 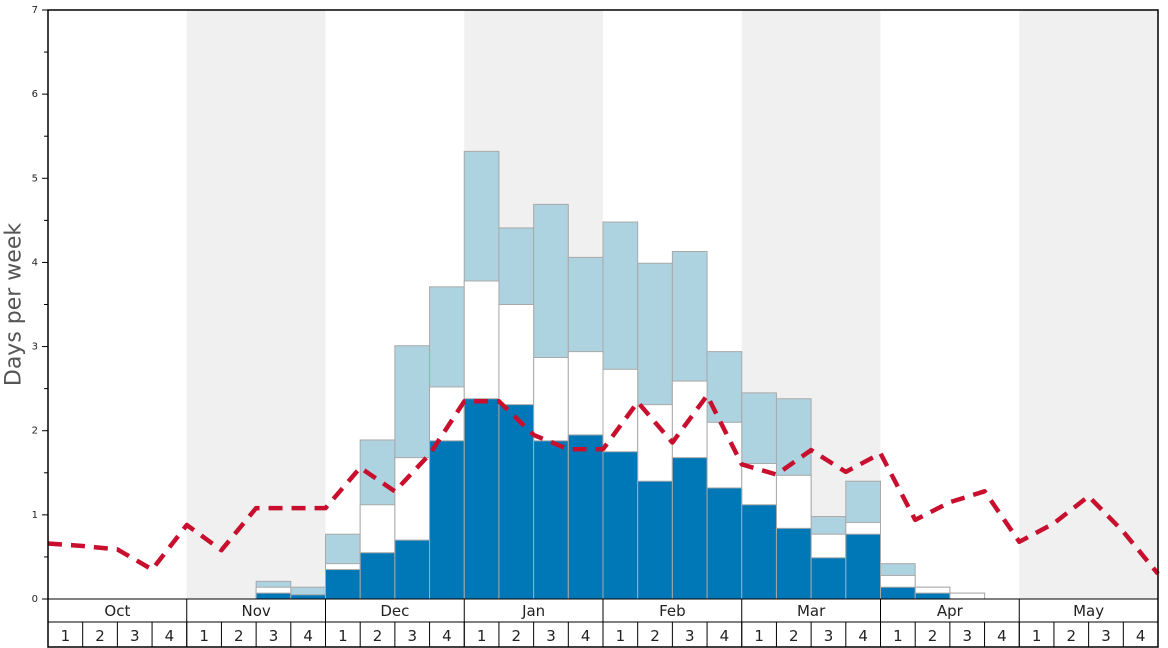 What do you see at coordinates (950, 611) in the screenshot?
I see `month-label: Apr` at bounding box center [950, 611].